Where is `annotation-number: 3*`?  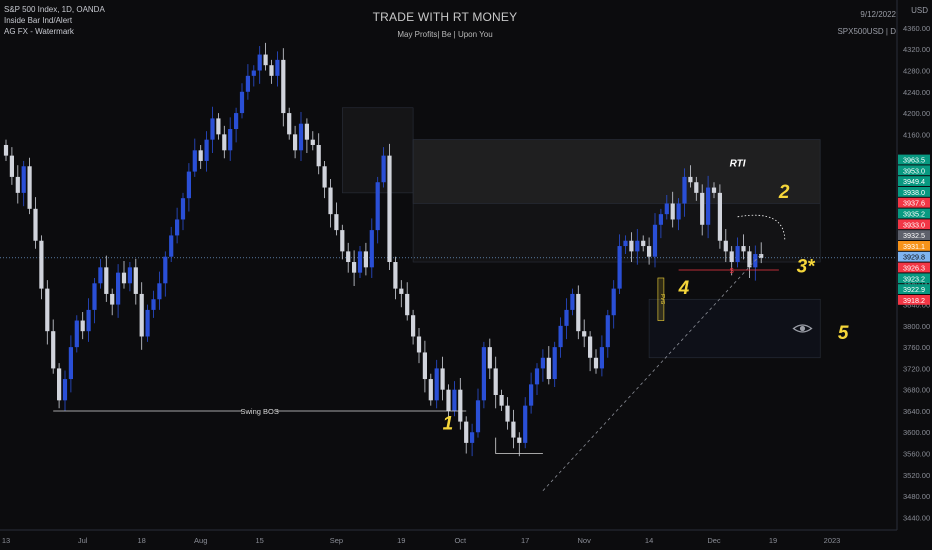 annotation-number: 3* is located at coordinates (807, 267).